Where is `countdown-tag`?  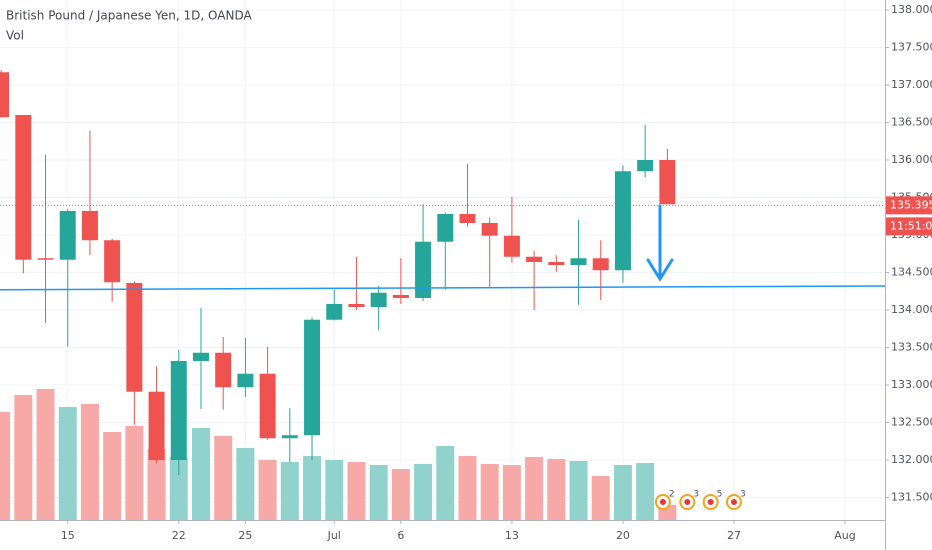
countdown-tag is located at coordinates (909, 226).